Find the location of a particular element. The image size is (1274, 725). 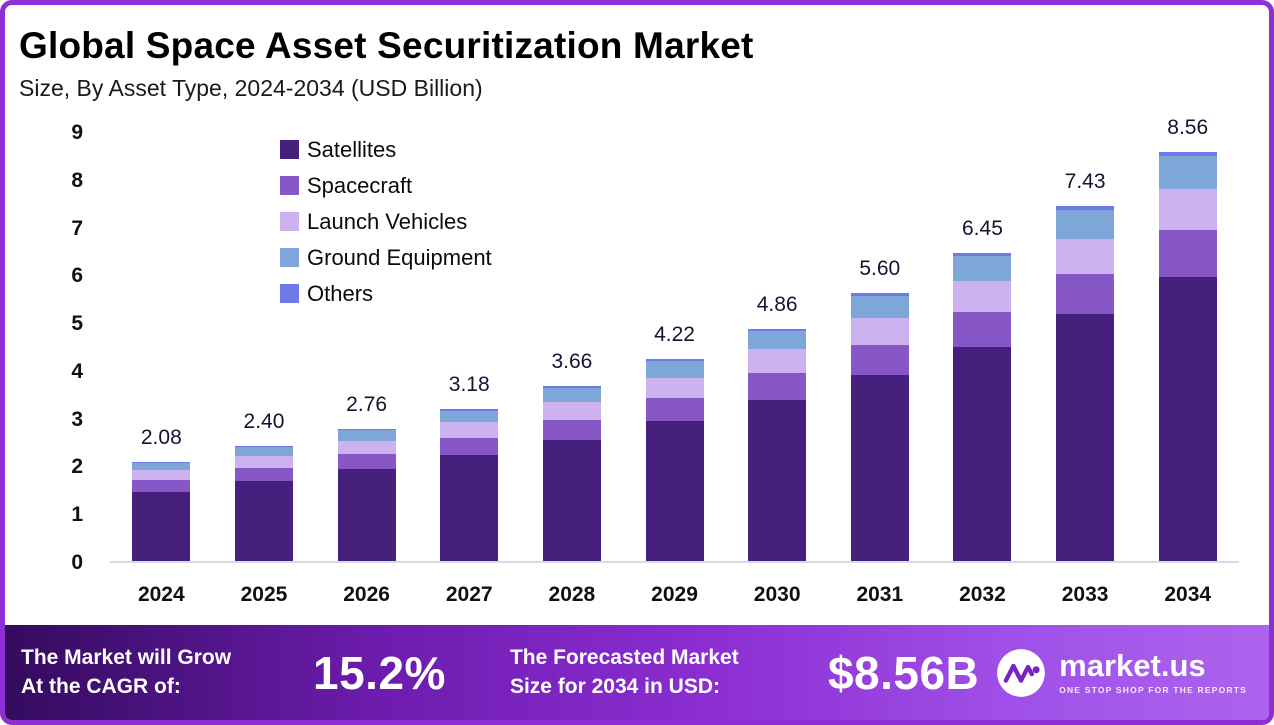

bar-segment-satellites-2031 is located at coordinates (879, 468).